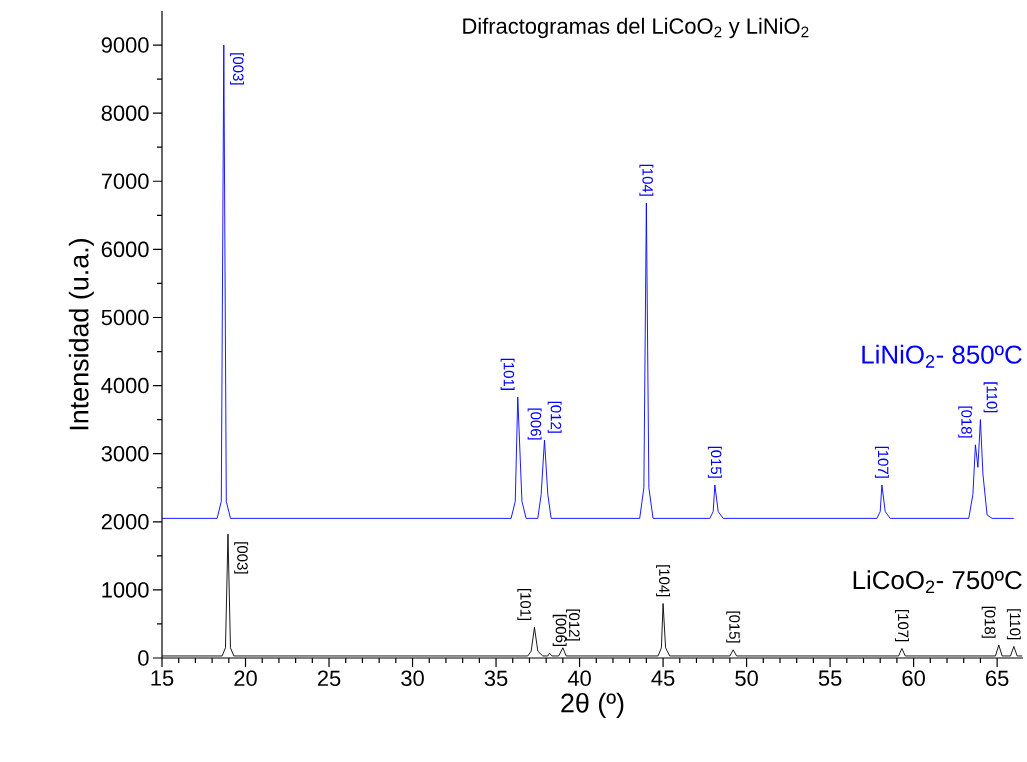 The height and width of the screenshot is (762, 1027). Describe the element at coordinates (663, 678) in the screenshot. I see `x-tick-label: 45` at that location.